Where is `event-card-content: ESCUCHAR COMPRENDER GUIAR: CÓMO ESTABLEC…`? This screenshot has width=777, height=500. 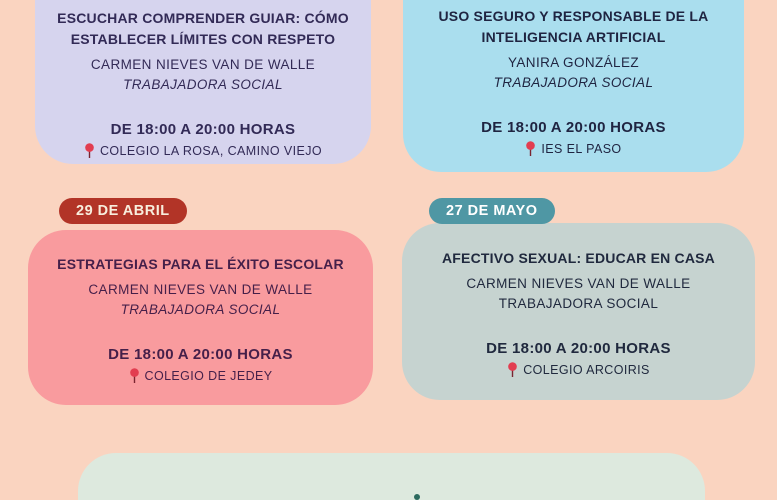
event-card-content: ESCUCHAR COMPRENDER GUIAR: CÓMO ESTABLEC… is located at coordinates (203, 79).